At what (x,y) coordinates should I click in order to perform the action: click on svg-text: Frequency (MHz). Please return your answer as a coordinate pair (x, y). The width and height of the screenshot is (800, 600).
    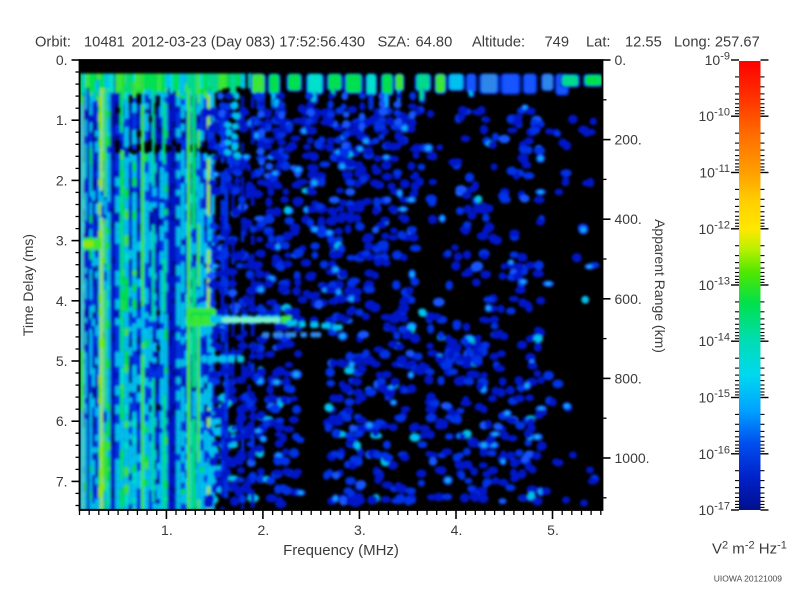
    Looking at the image, I should click on (341, 550).